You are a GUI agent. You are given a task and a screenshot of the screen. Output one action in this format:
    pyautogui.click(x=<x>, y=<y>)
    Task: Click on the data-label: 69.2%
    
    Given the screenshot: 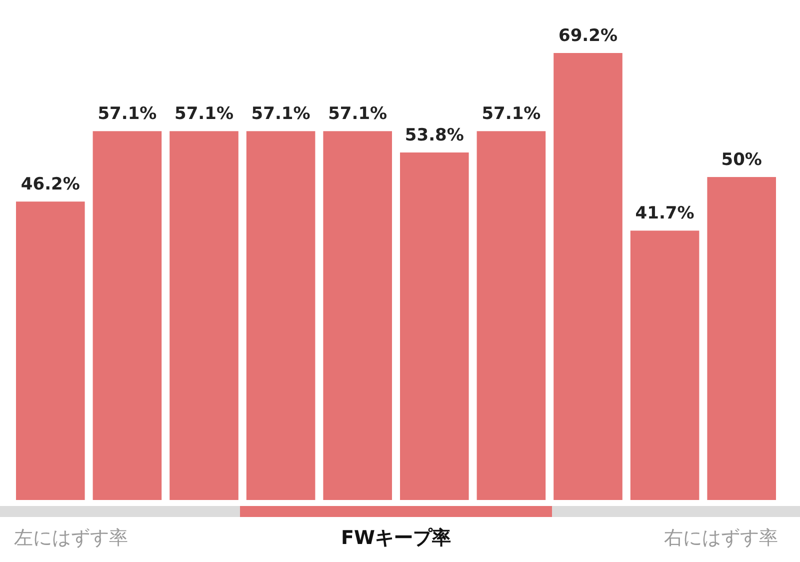 What is the action you would take?
    pyautogui.click(x=588, y=36)
    